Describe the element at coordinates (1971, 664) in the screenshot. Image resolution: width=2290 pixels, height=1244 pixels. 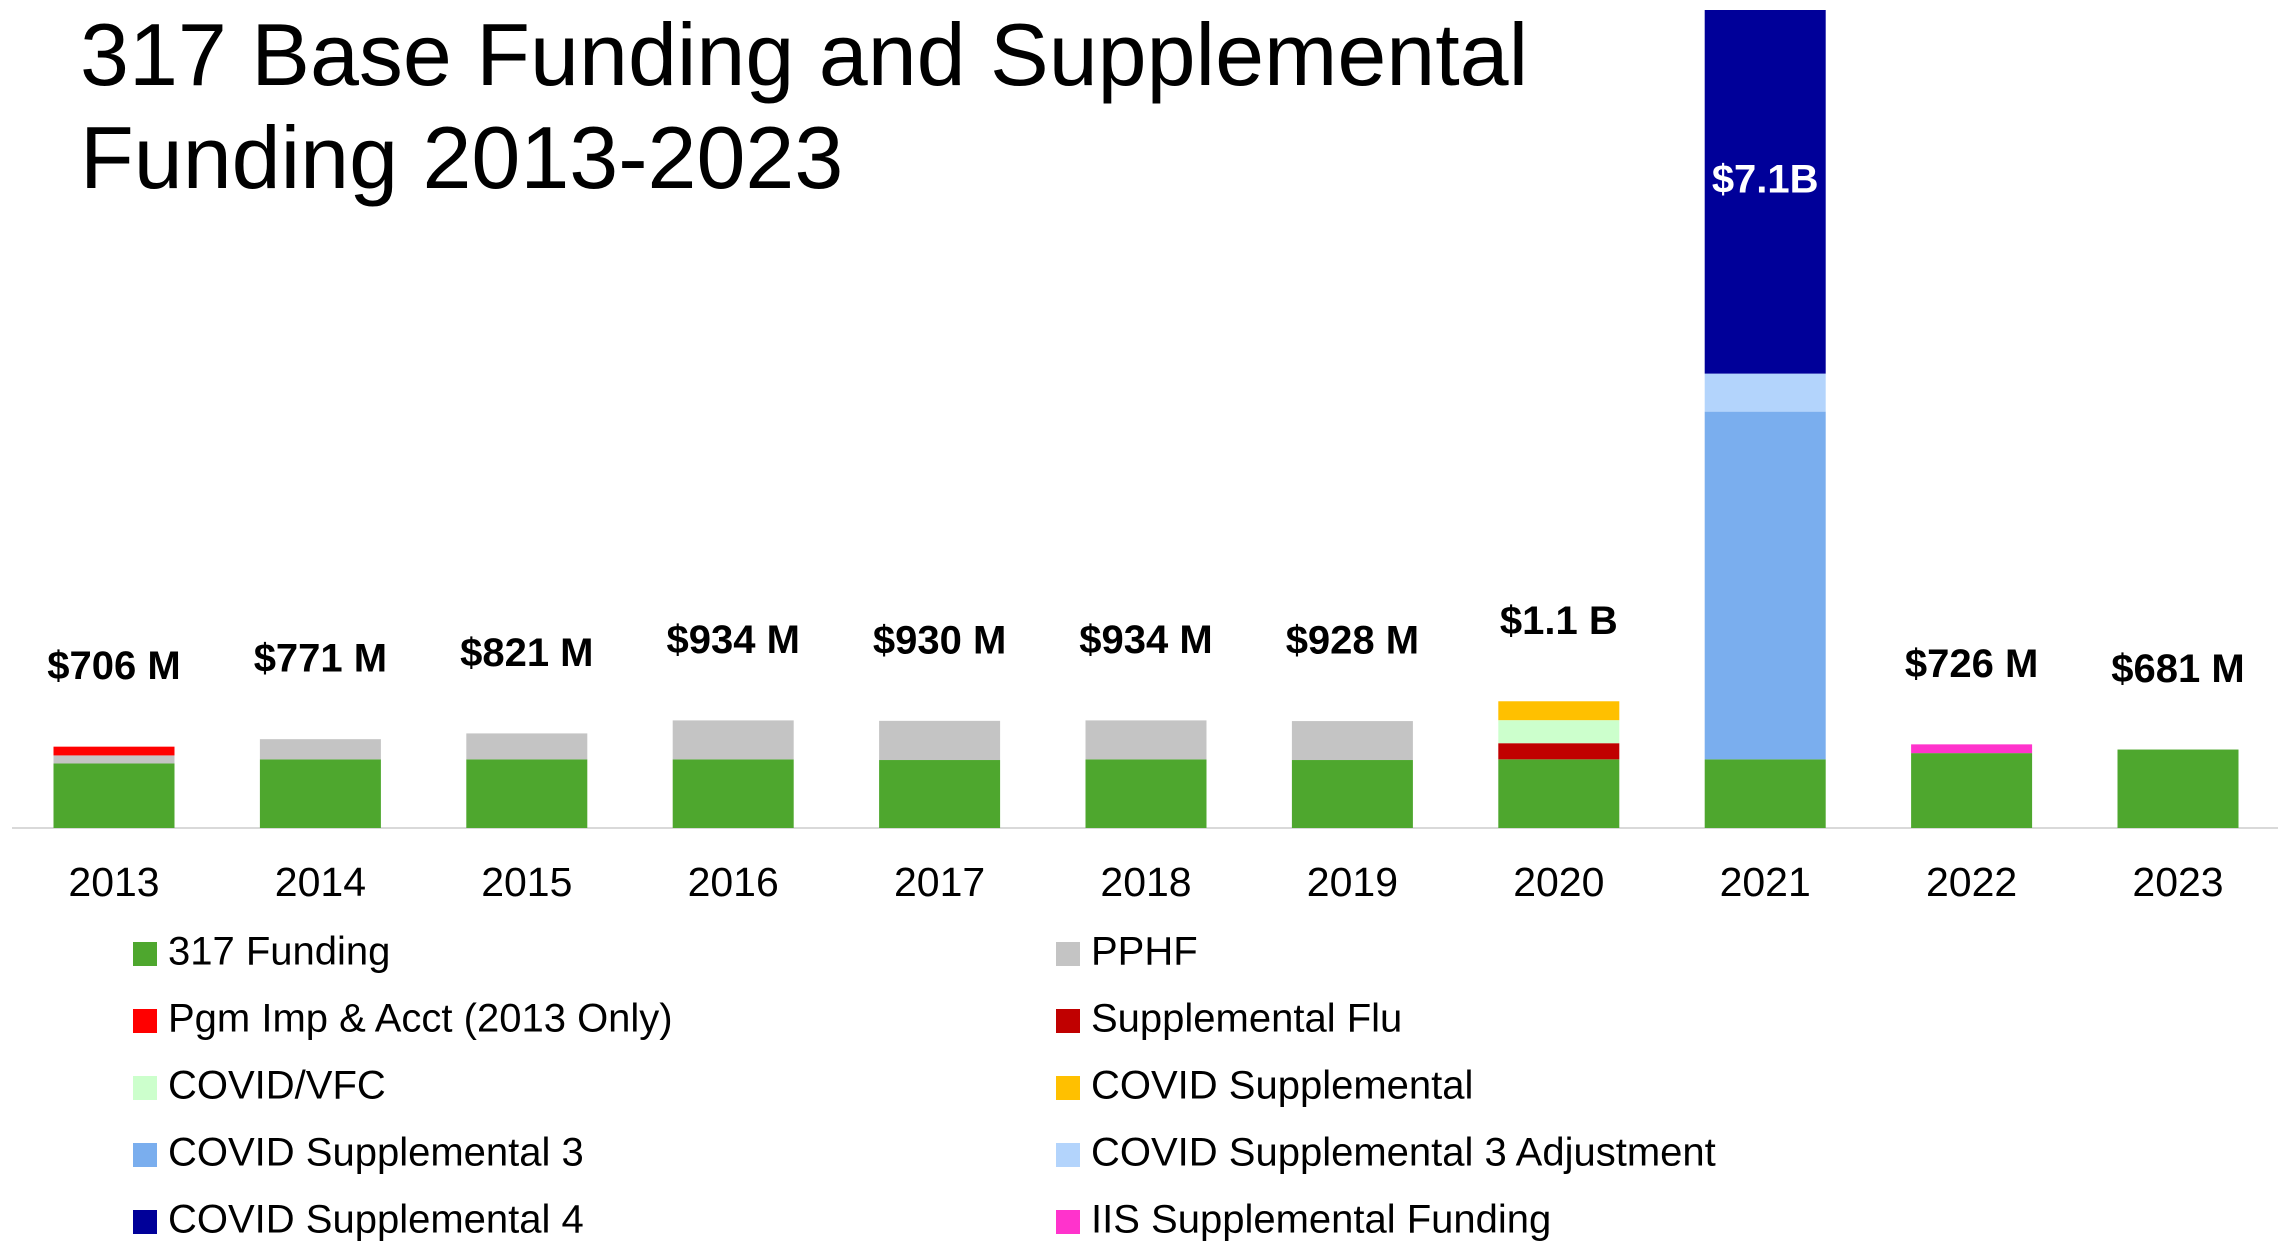
I see `total-label: $726 M` at that location.